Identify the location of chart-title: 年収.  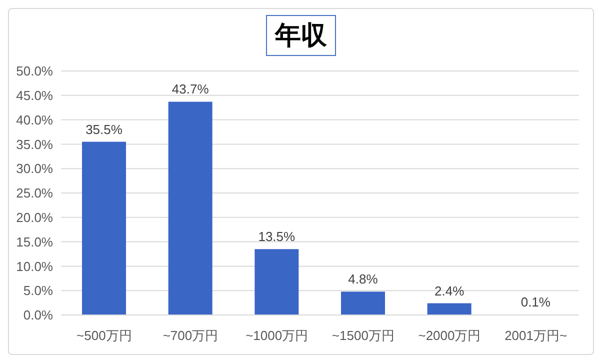
(301, 35).